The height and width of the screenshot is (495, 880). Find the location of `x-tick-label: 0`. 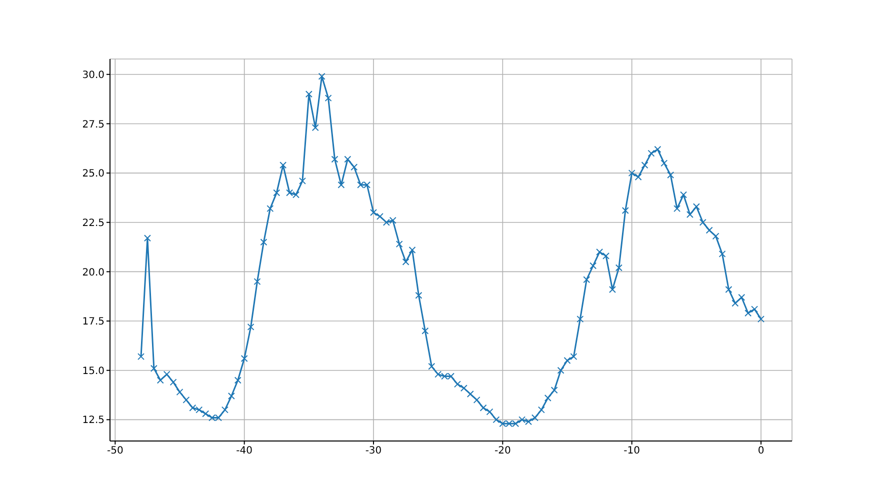

x-tick-label: 0 is located at coordinates (761, 451).